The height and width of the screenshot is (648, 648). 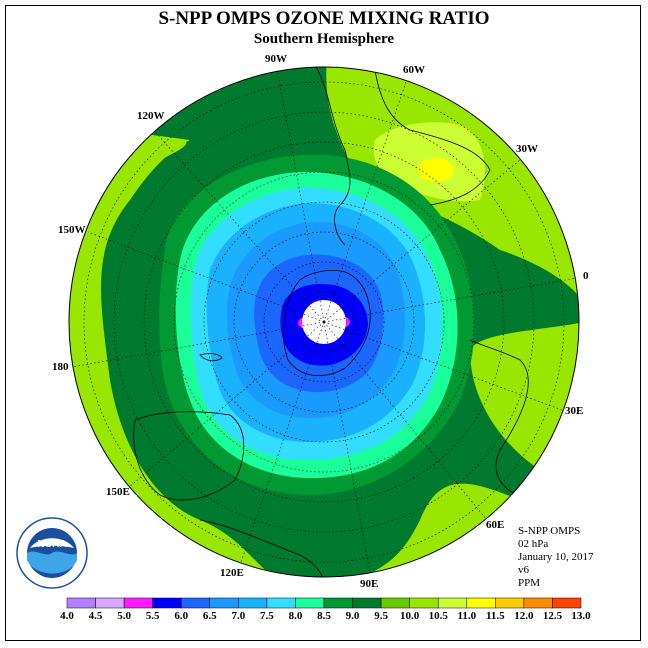 I want to click on colorbar-tick-label: 4.0, so click(x=67, y=616).